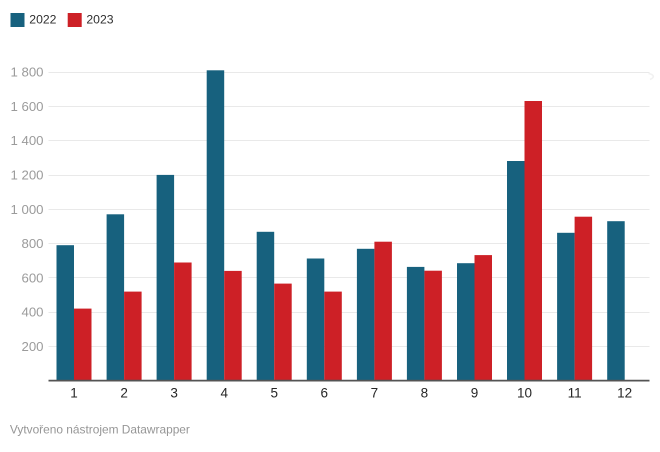  What do you see at coordinates (174, 393) in the screenshot?
I see `svg-text: 3` at bounding box center [174, 393].